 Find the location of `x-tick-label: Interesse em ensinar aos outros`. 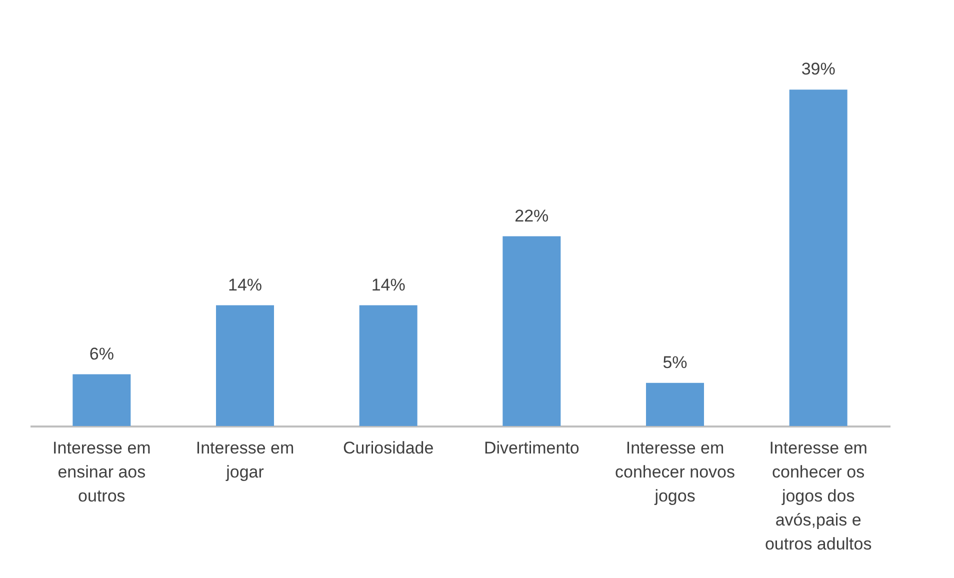

x-tick-label: Interesse em ensinar aos outros is located at coordinates (101, 472).